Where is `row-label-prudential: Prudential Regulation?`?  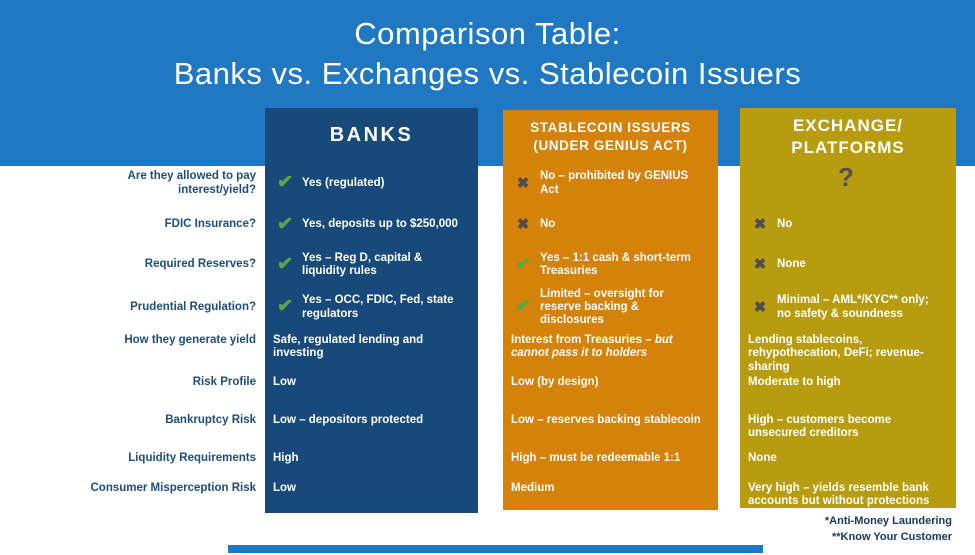
row-label-prudential: Prudential Regulation? is located at coordinates (193, 306).